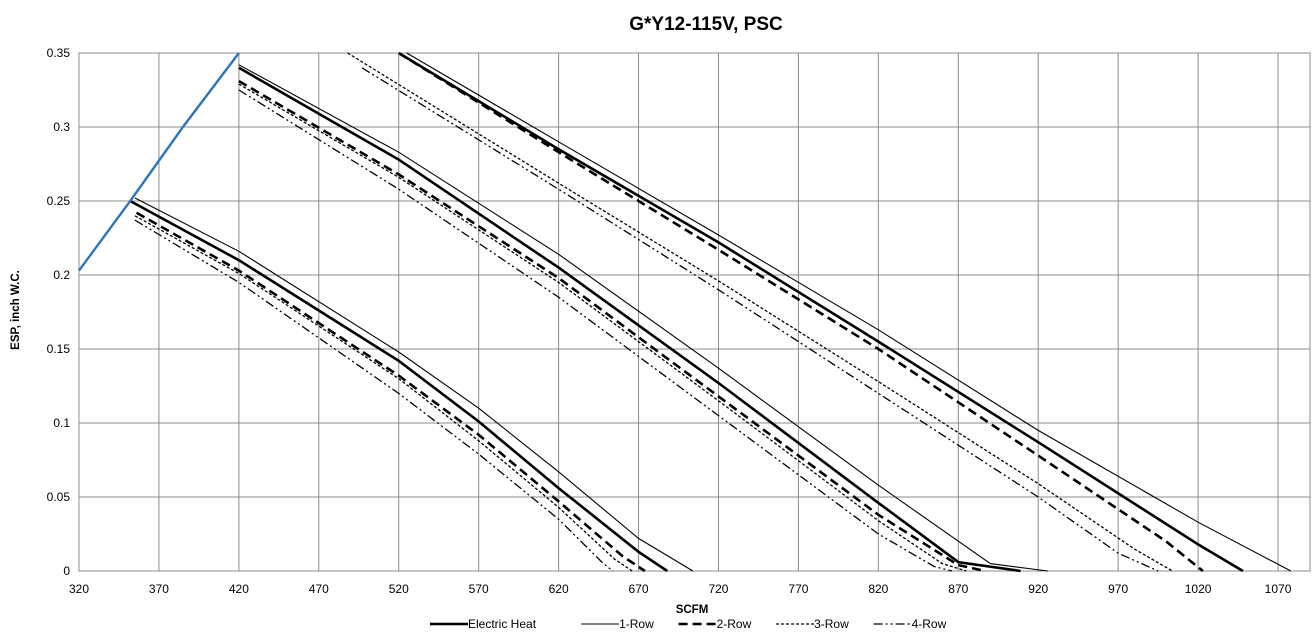 The width and height of the screenshot is (1312, 635). What do you see at coordinates (159, 589) in the screenshot?
I see `x-tick-label: 370` at bounding box center [159, 589].